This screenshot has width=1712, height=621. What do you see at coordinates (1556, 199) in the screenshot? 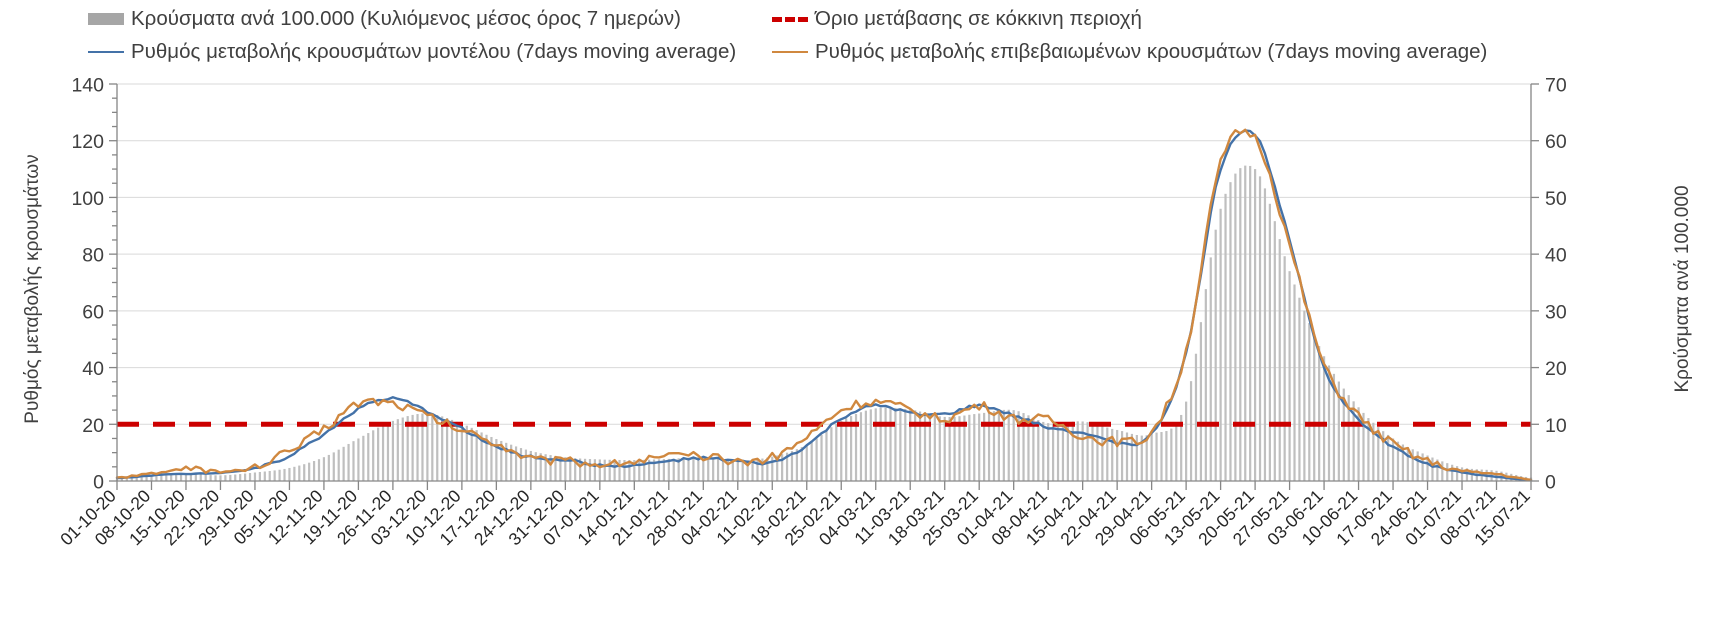
I see `svg-text: 50` at bounding box center [1556, 199].